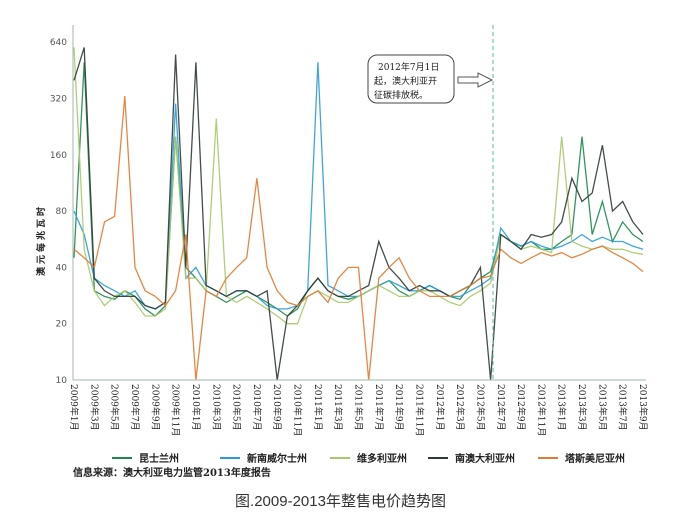 The image size is (681, 518). I want to click on x-tick-label: 2012年11月, so click(541, 410).